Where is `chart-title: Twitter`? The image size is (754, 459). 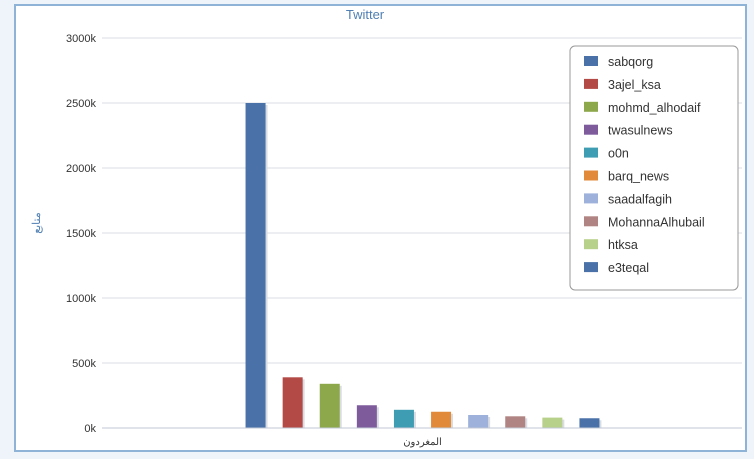 chart-title: Twitter is located at coordinates (365, 14).